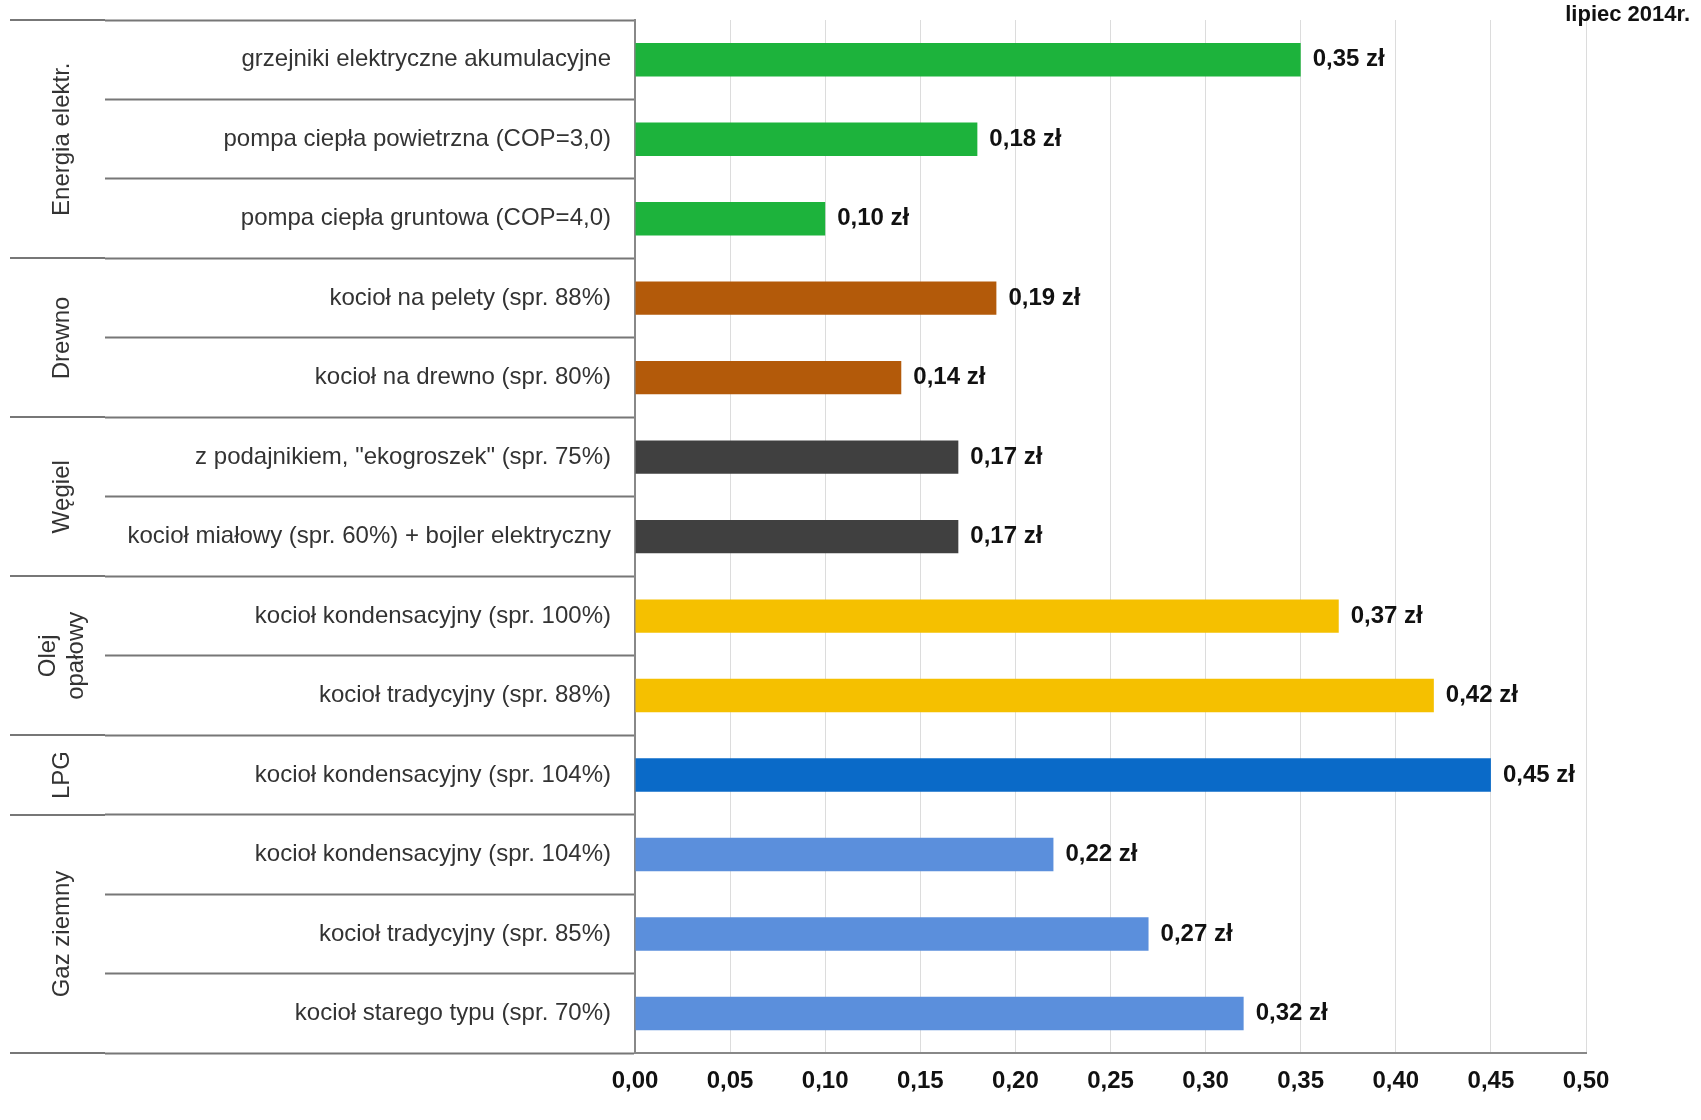  I want to click on x-tick-label: 0,40, so click(1396, 1080).